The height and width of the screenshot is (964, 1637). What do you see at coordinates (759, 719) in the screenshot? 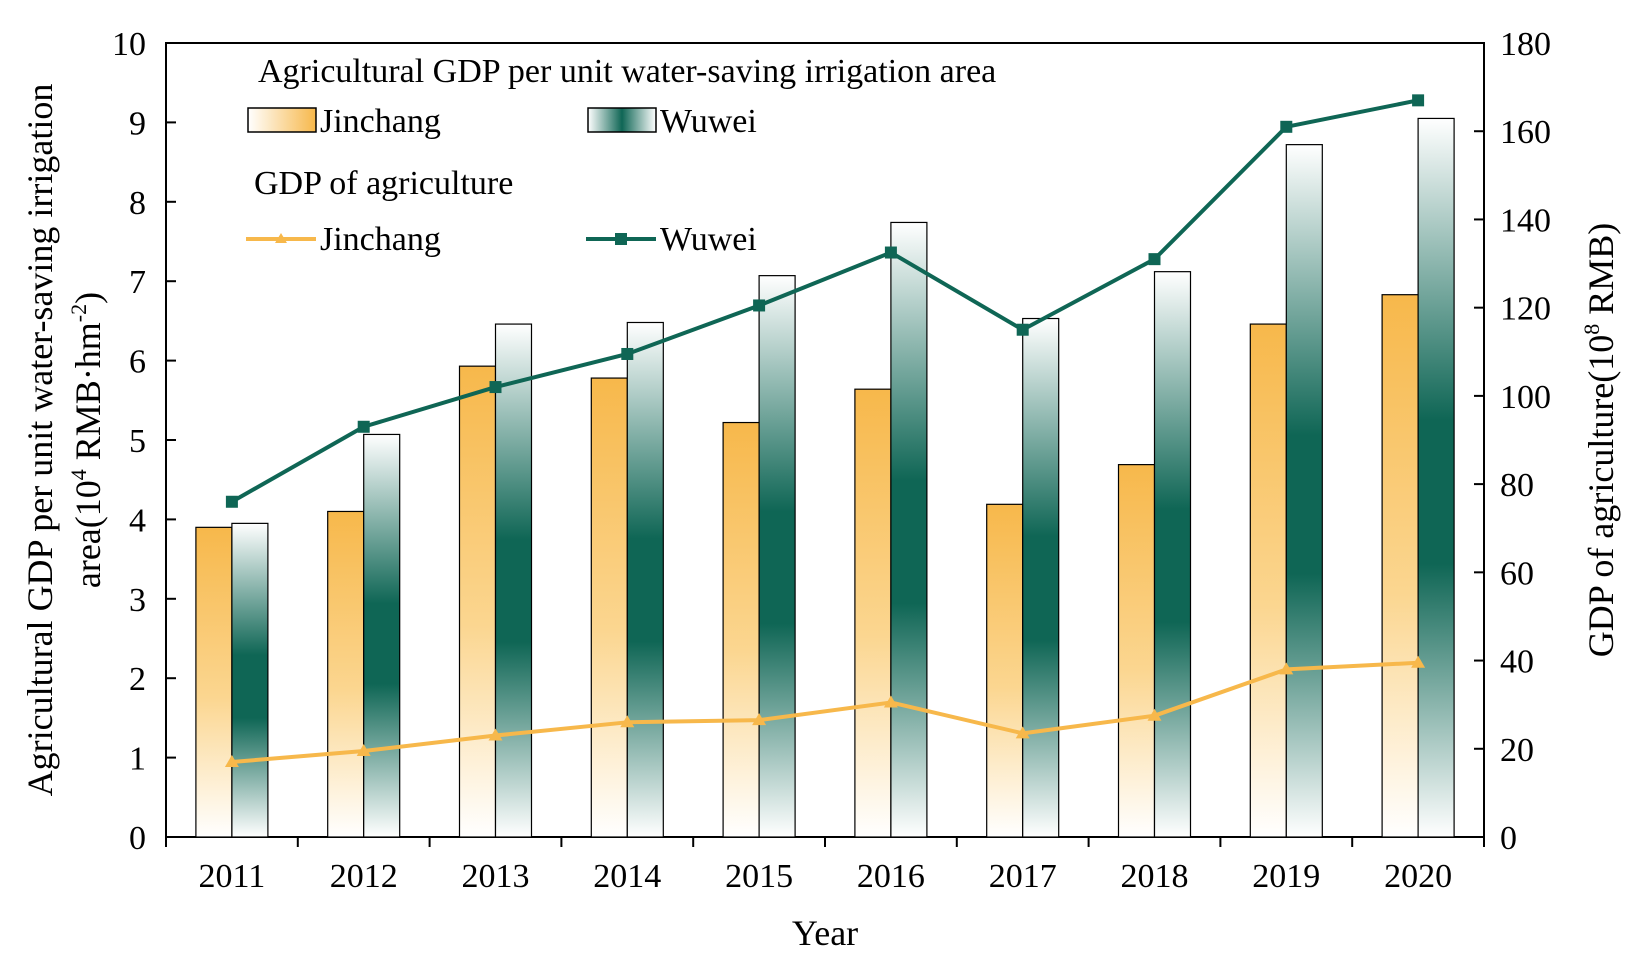
I see `point-jinchang-2015` at bounding box center [759, 719].